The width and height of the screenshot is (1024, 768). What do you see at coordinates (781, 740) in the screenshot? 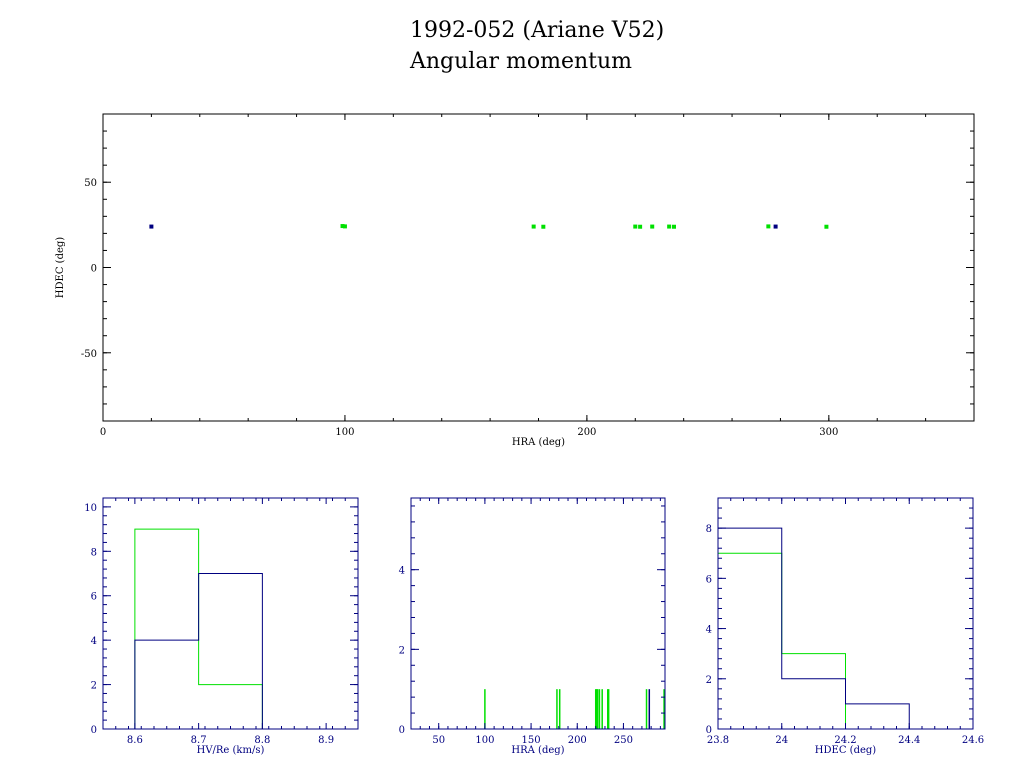
I see `x-tick-label: 24` at bounding box center [781, 740].